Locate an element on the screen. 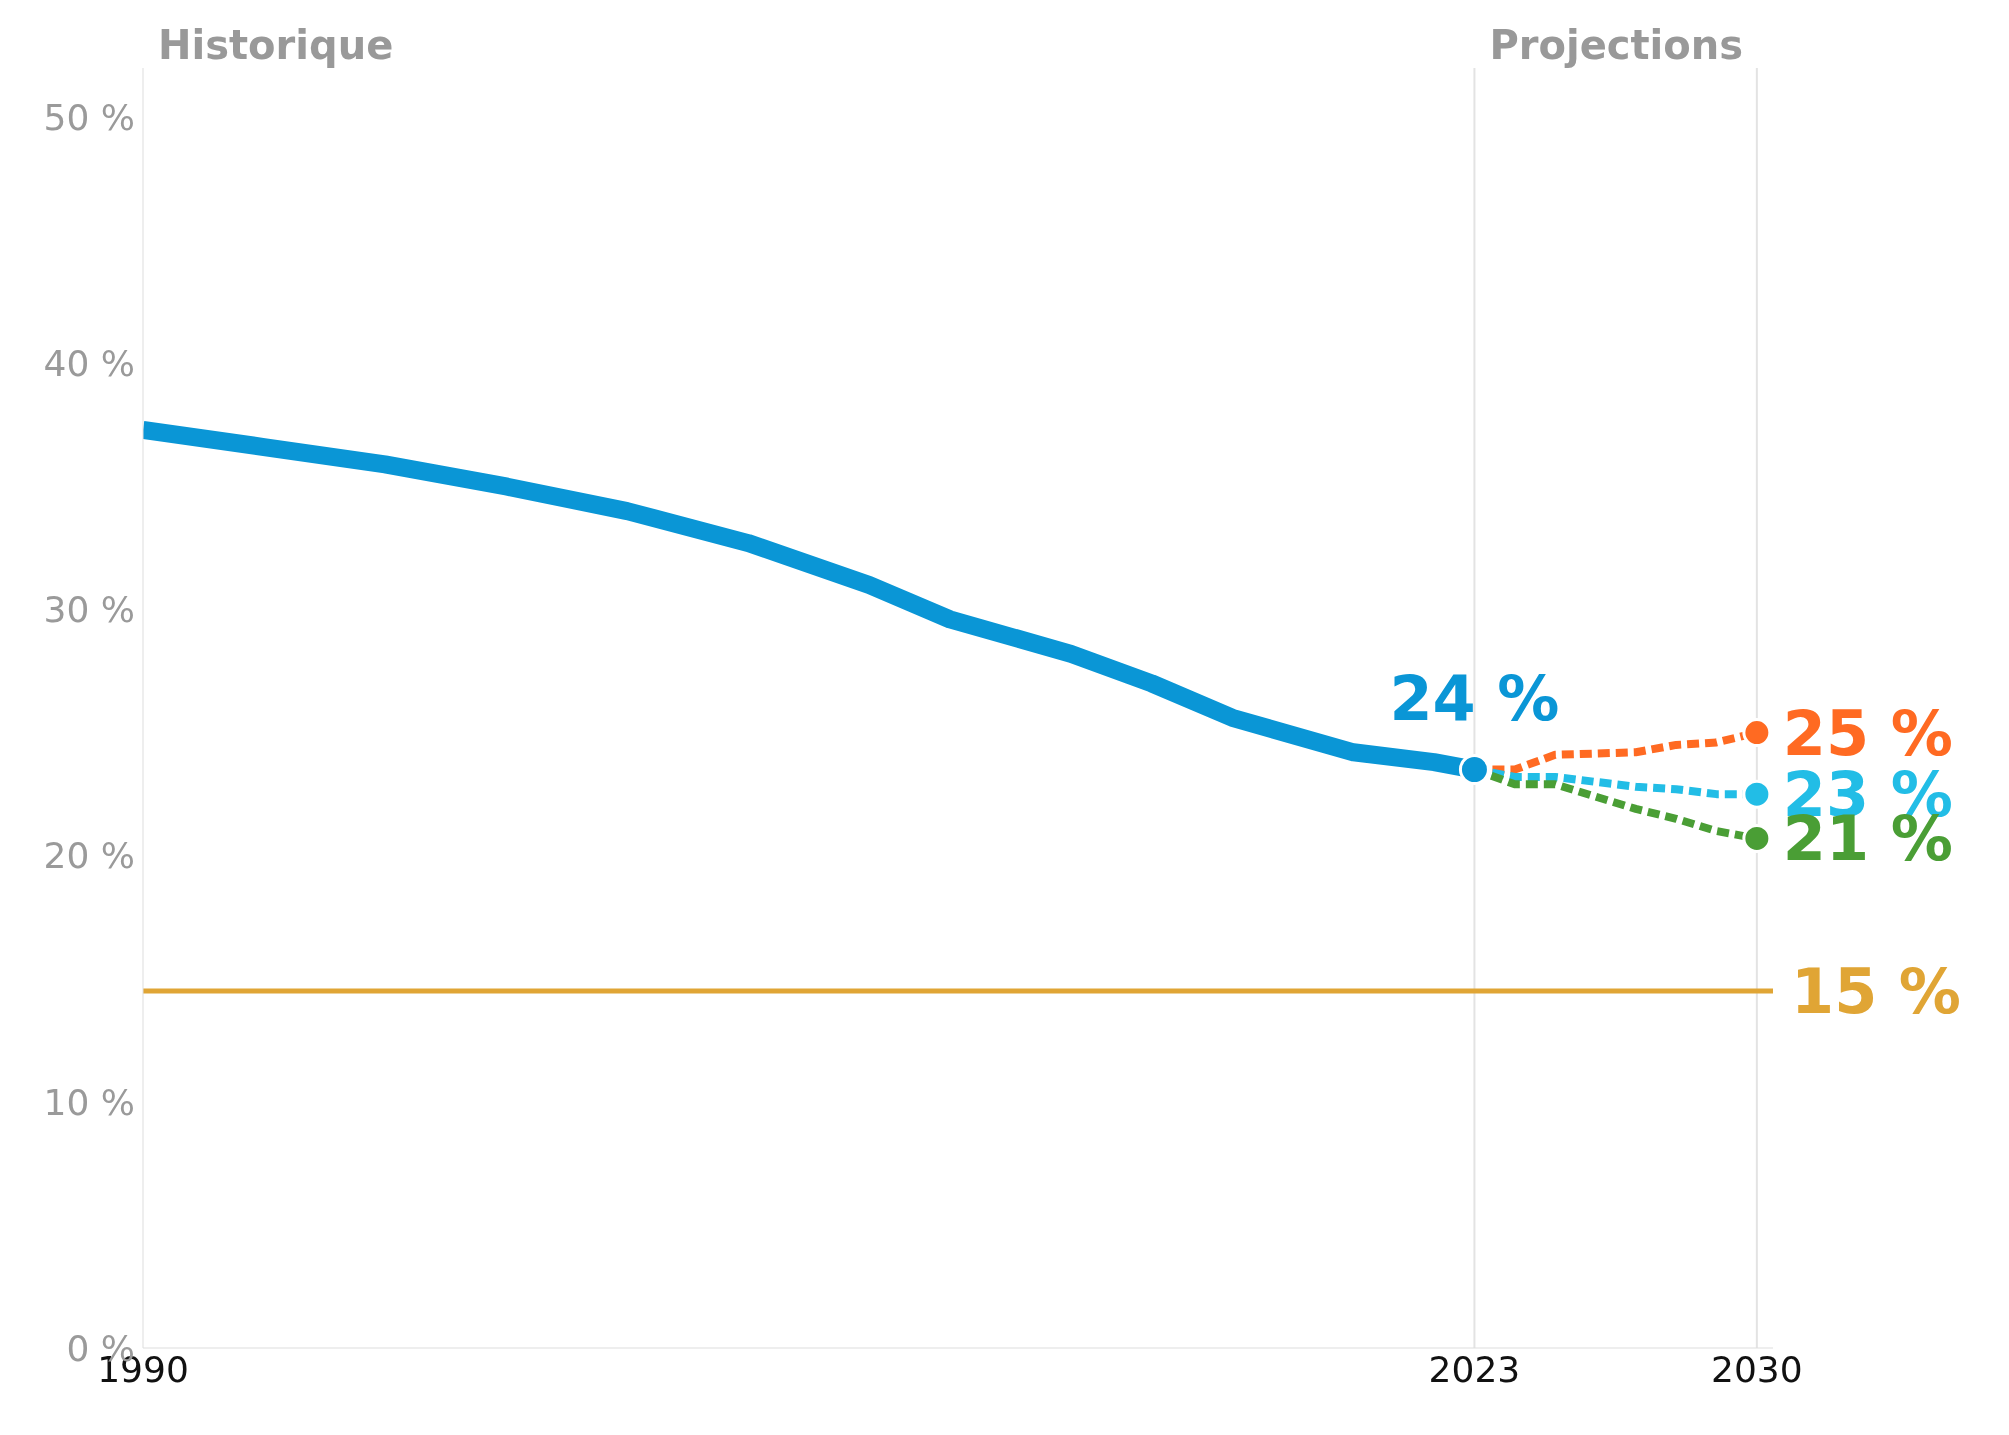 This screenshot has width=2009, height=1435. annotation: Projections is located at coordinates (1616, 45).